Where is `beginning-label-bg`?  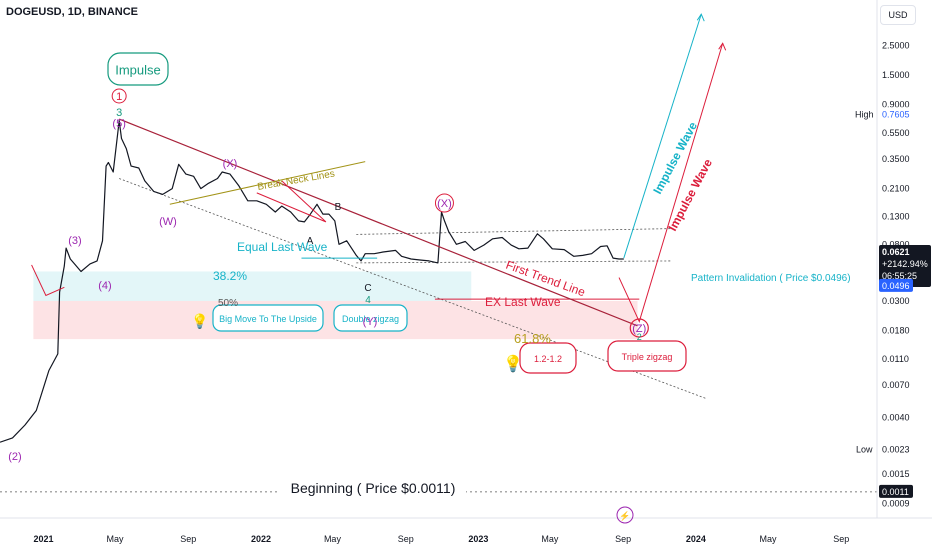 beginning-label-bg is located at coordinates (373, 488).